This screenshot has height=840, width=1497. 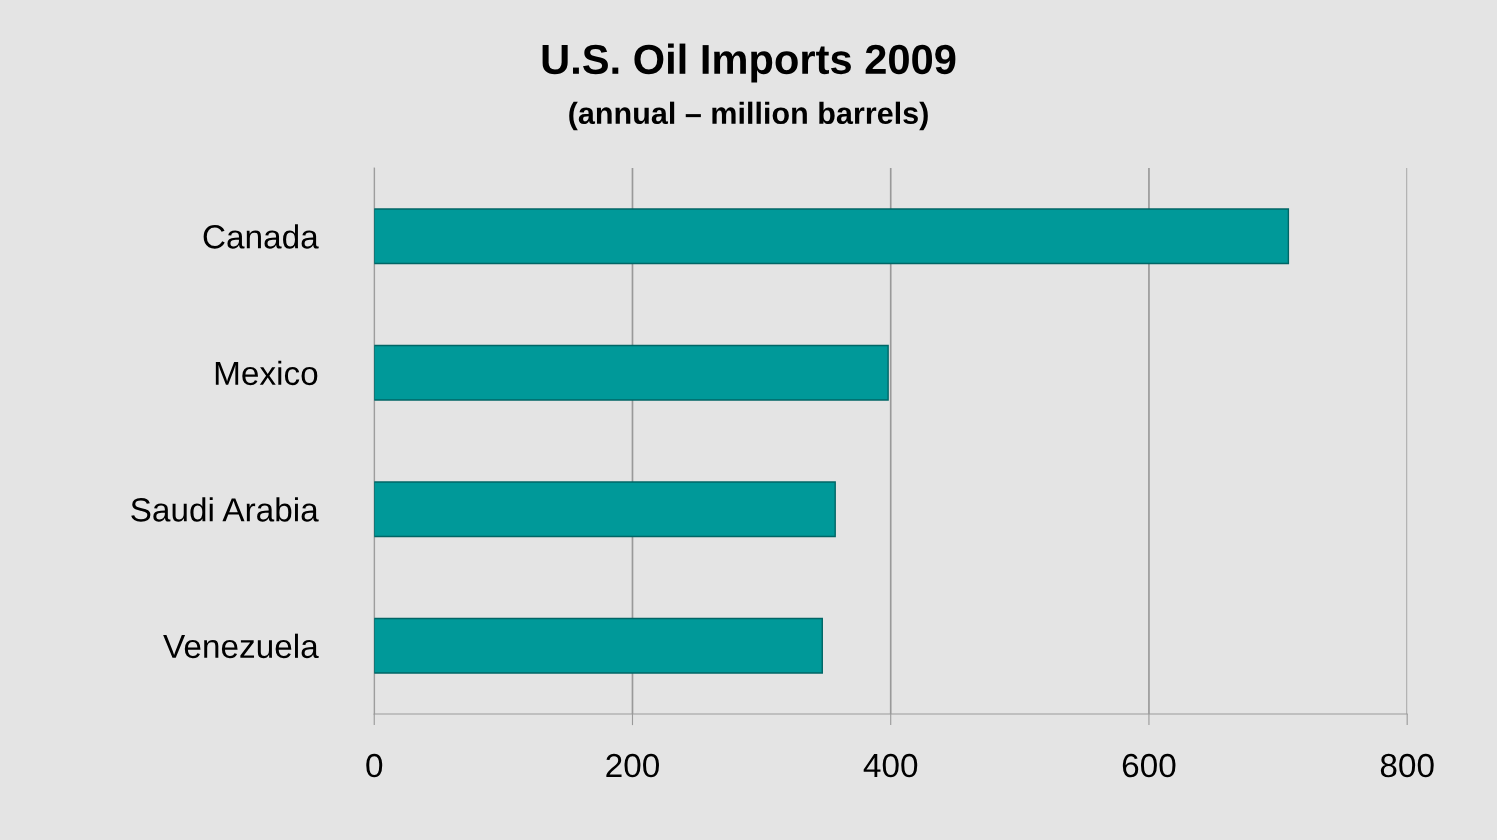 What do you see at coordinates (890, 765) in the screenshot?
I see `x-tick-label: 400` at bounding box center [890, 765].